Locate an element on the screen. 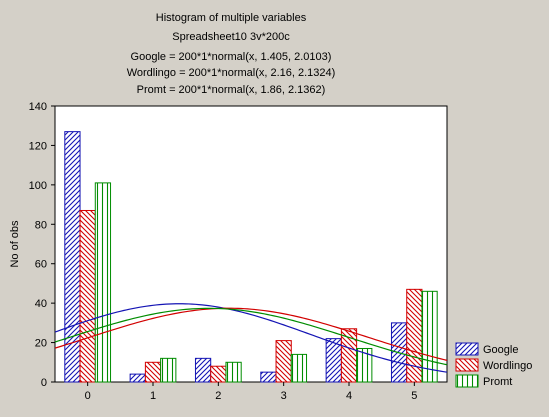 The width and height of the screenshot is (549, 417). legend-swatch-promt is located at coordinates (467, 381).